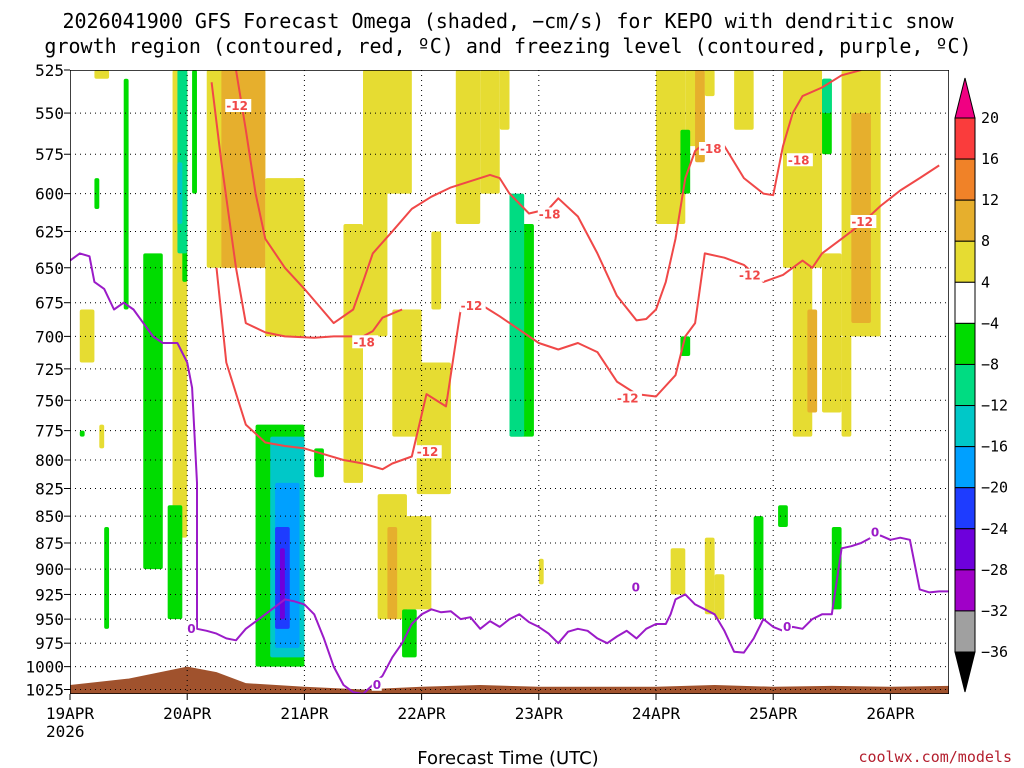 Image resolution: width=1024 pixels, height=768 pixels. What do you see at coordinates (480, 708) in the screenshot?
I see `x-axis-ticks: 19APR 20APR 21APR 22APR 23APR 24APR 25APR 26APR` at bounding box center [480, 708].